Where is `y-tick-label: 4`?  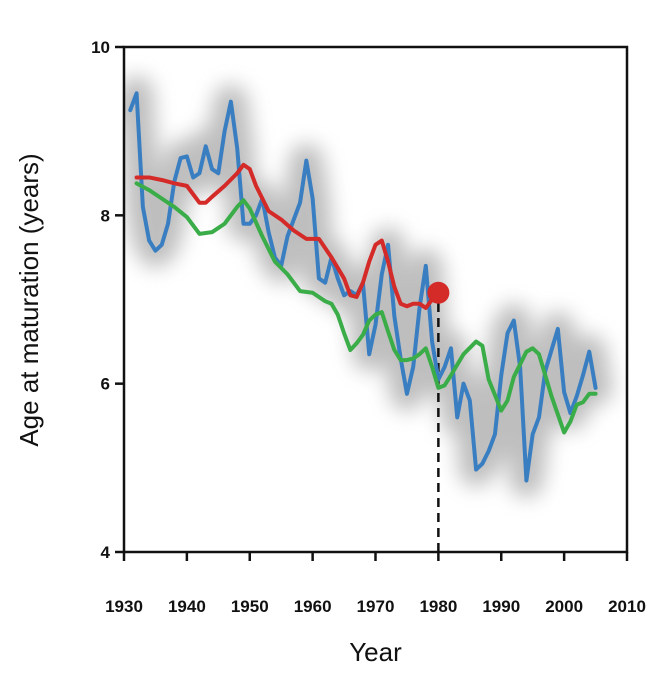
y-tick-label: 4 is located at coordinates (106, 552).